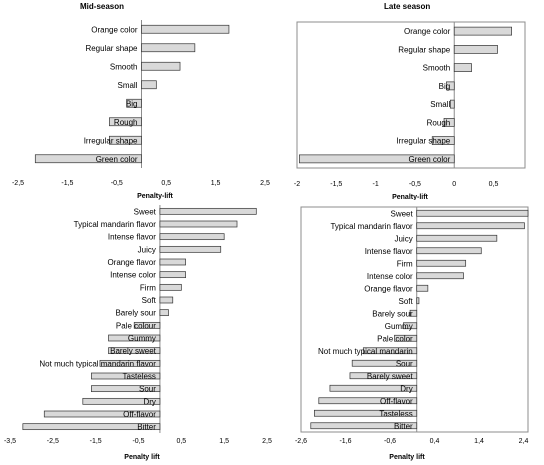 The height and width of the screenshot is (465, 544). Describe the element at coordinates (376, 184) in the screenshot. I see `x-tick-label: -1` at that location.